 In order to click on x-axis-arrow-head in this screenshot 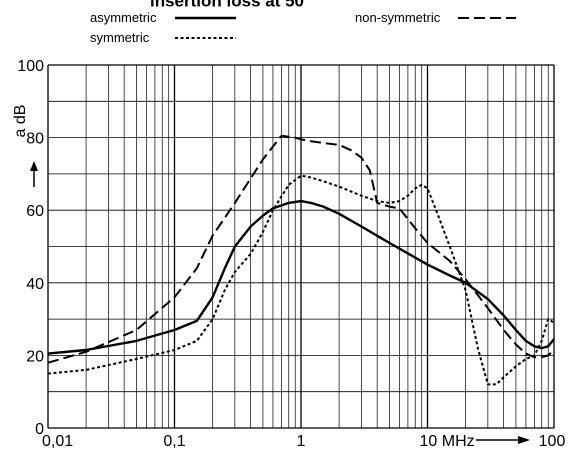, I will do `click(524, 440)`.